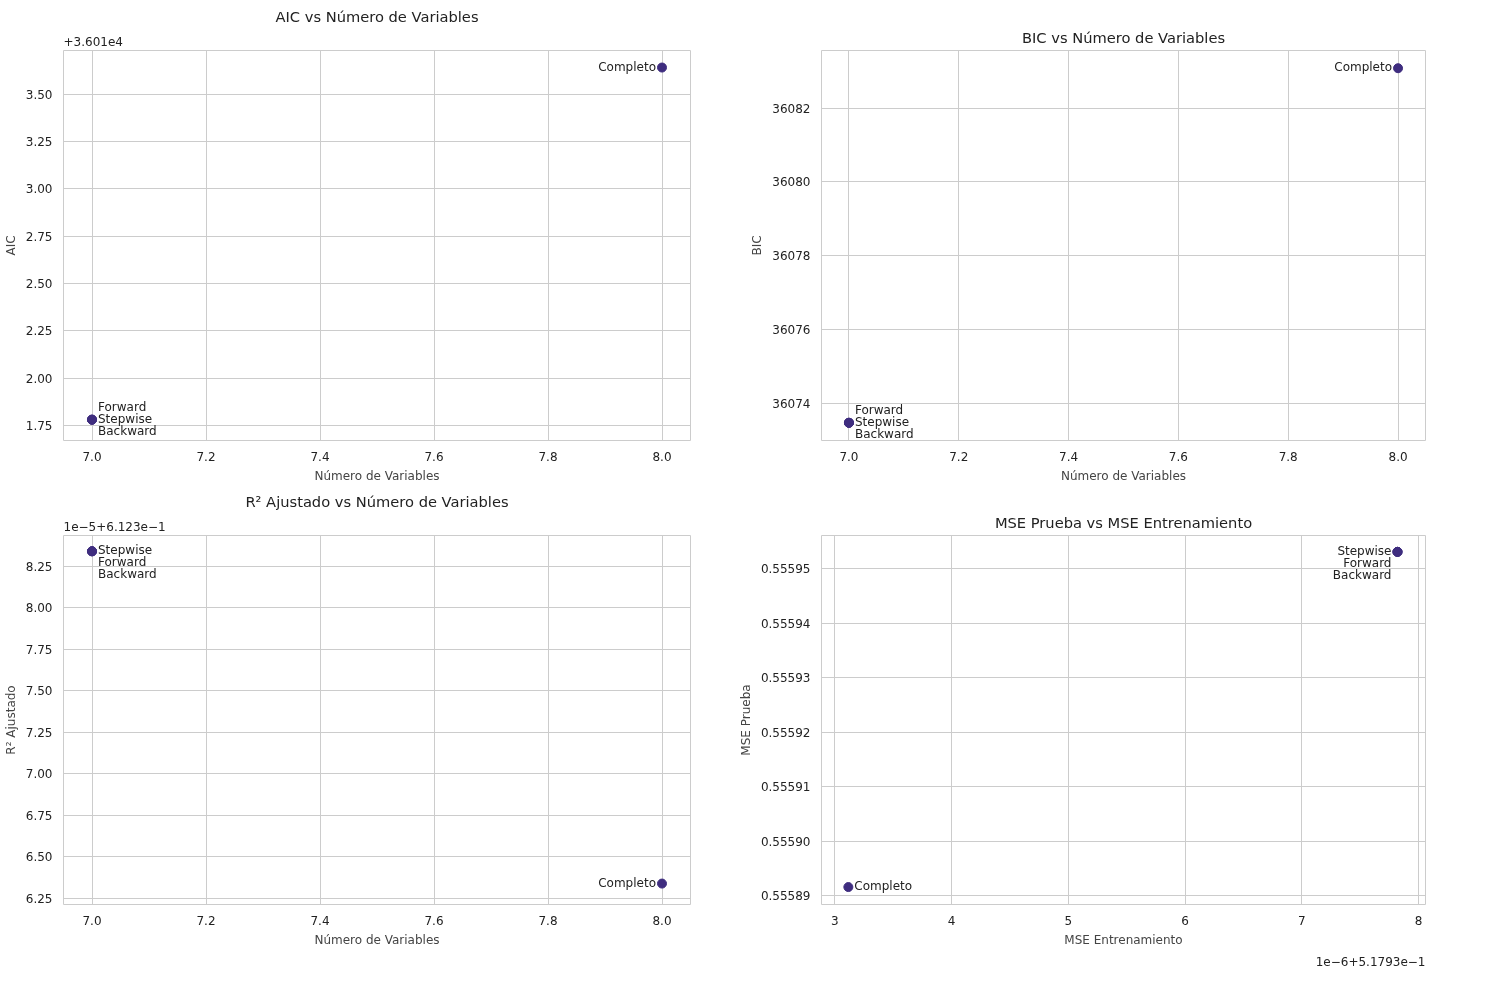  I want to click on y-tick-label: 3.00, so click(39, 189).